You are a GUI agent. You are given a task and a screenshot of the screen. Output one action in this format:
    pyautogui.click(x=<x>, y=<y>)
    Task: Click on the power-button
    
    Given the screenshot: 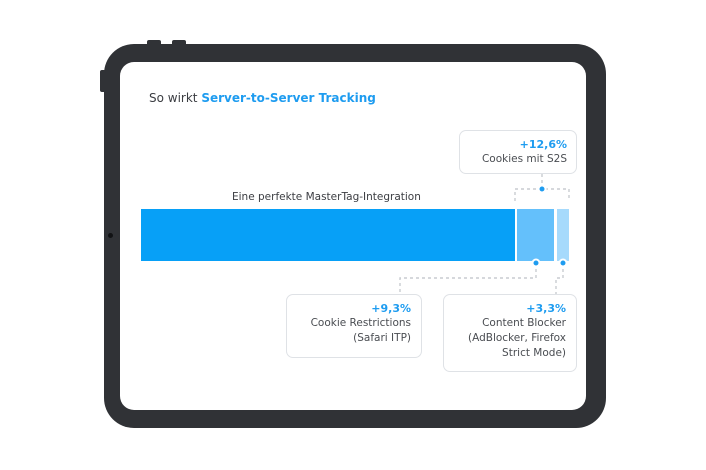 What is the action you would take?
    pyautogui.click(x=179, y=43)
    